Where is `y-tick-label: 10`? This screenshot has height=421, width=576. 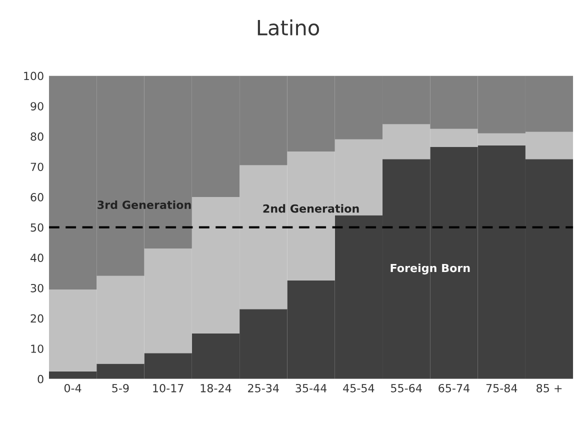 y-tick-label: 10 is located at coordinates (37, 348).